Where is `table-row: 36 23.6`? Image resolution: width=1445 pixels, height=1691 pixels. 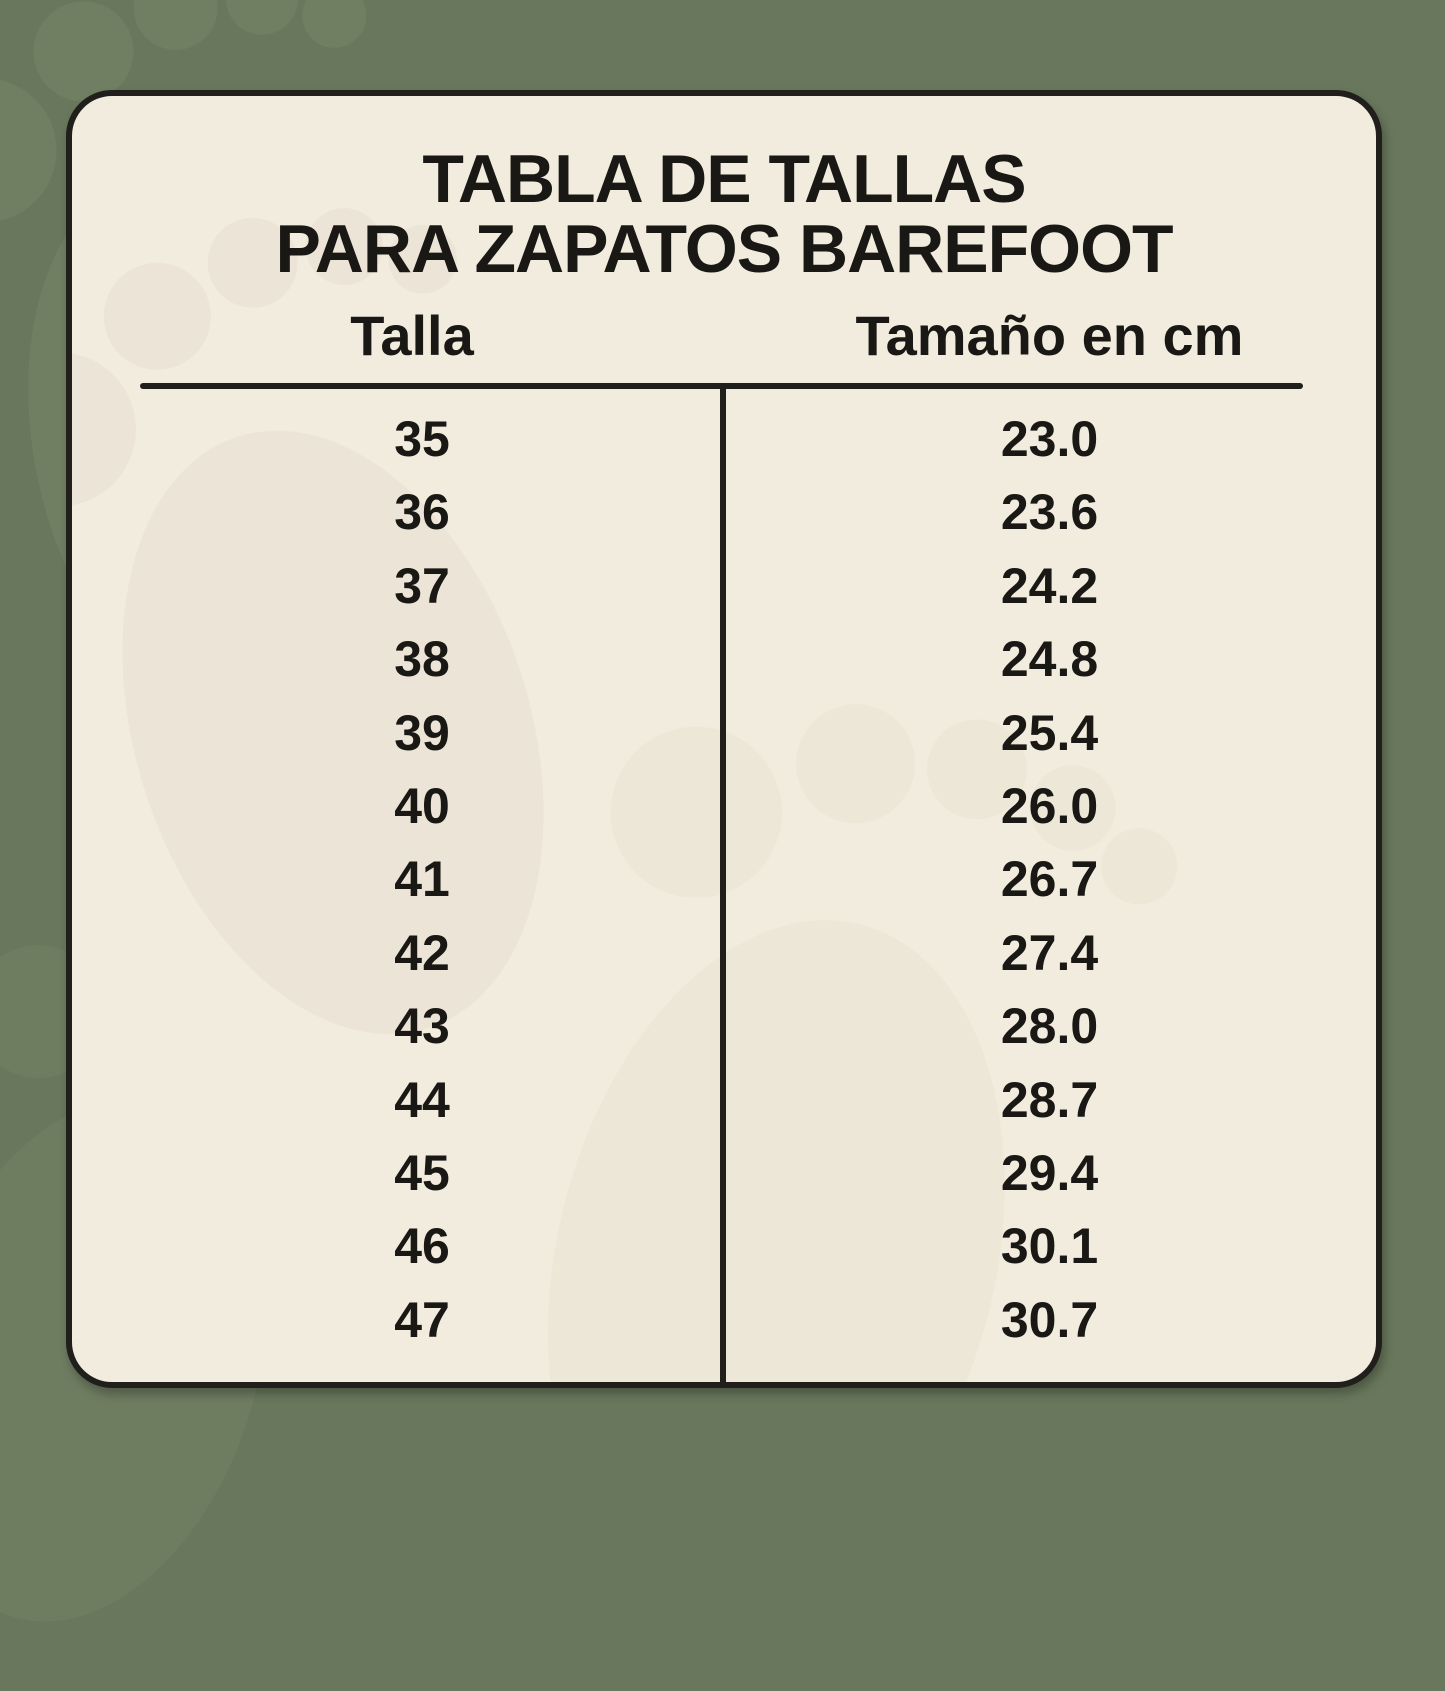 table-row: 36 23.6 is located at coordinates (724, 512).